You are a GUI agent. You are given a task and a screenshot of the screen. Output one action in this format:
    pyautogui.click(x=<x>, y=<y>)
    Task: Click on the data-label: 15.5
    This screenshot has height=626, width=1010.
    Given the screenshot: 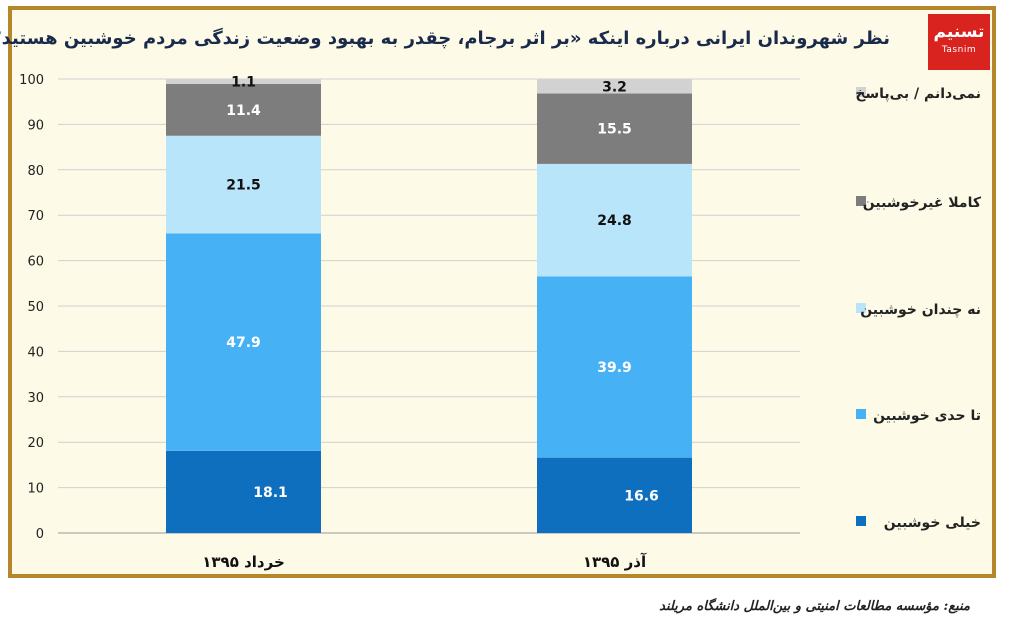 What is the action you would take?
    pyautogui.click(x=614, y=130)
    